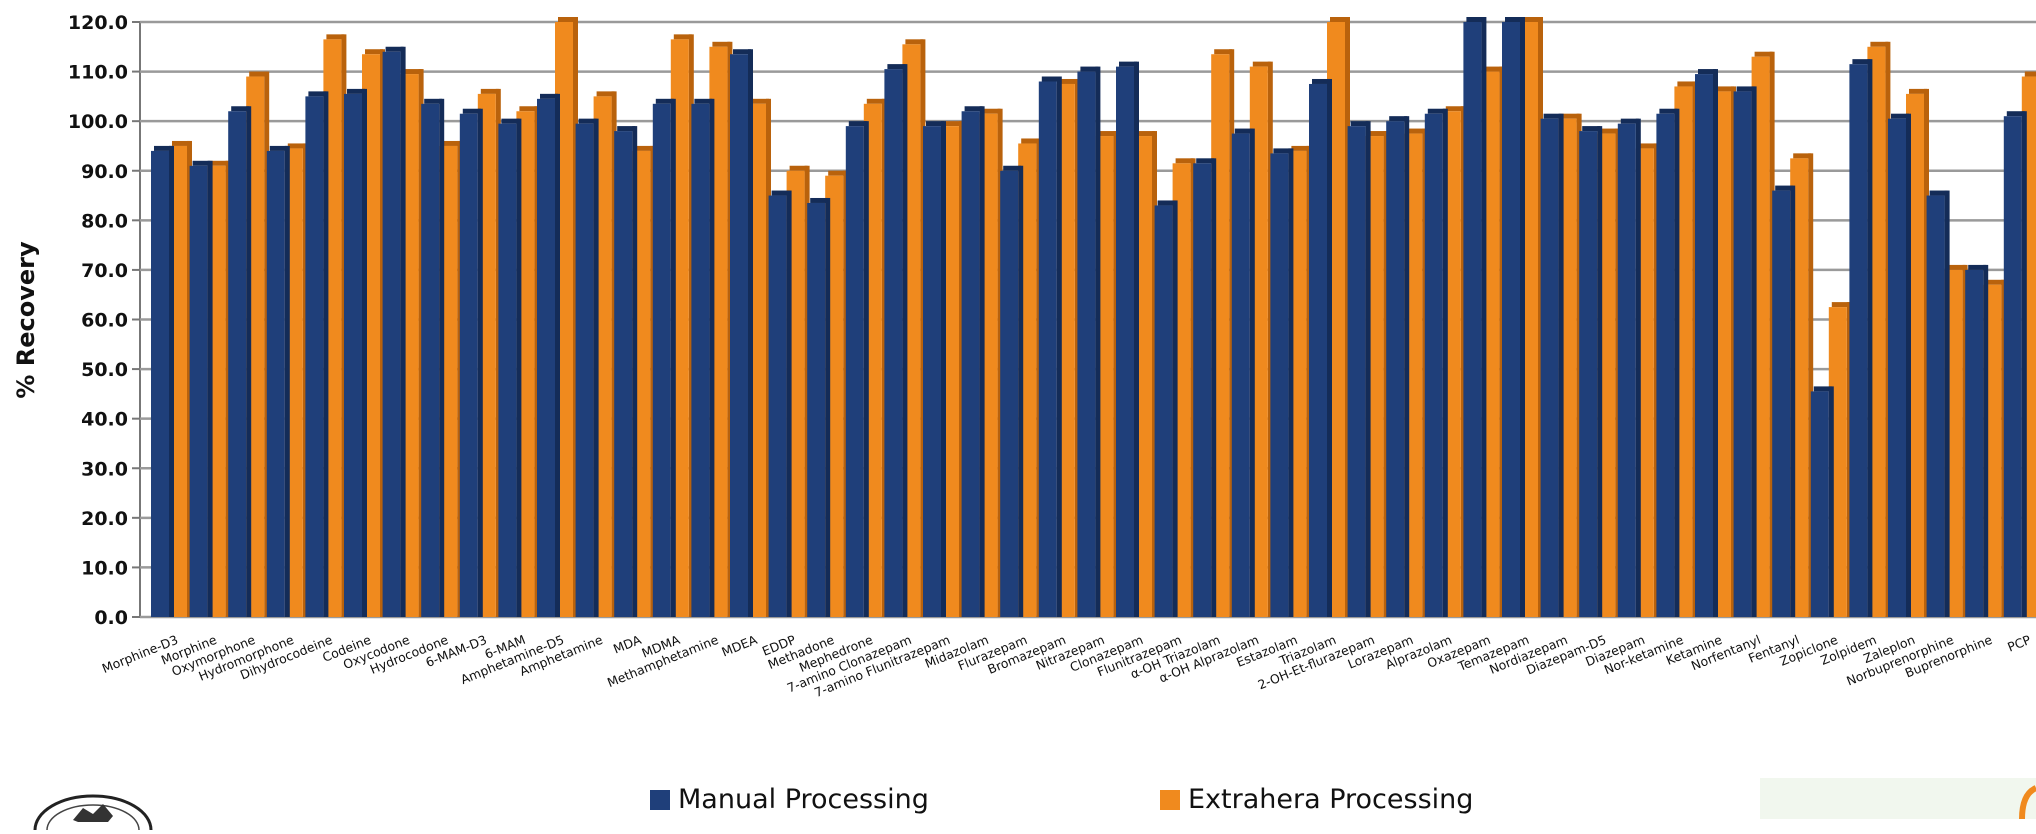  What do you see at coordinates (104, 568) in the screenshot?
I see `y-tick-label: 10.0` at bounding box center [104, 568].